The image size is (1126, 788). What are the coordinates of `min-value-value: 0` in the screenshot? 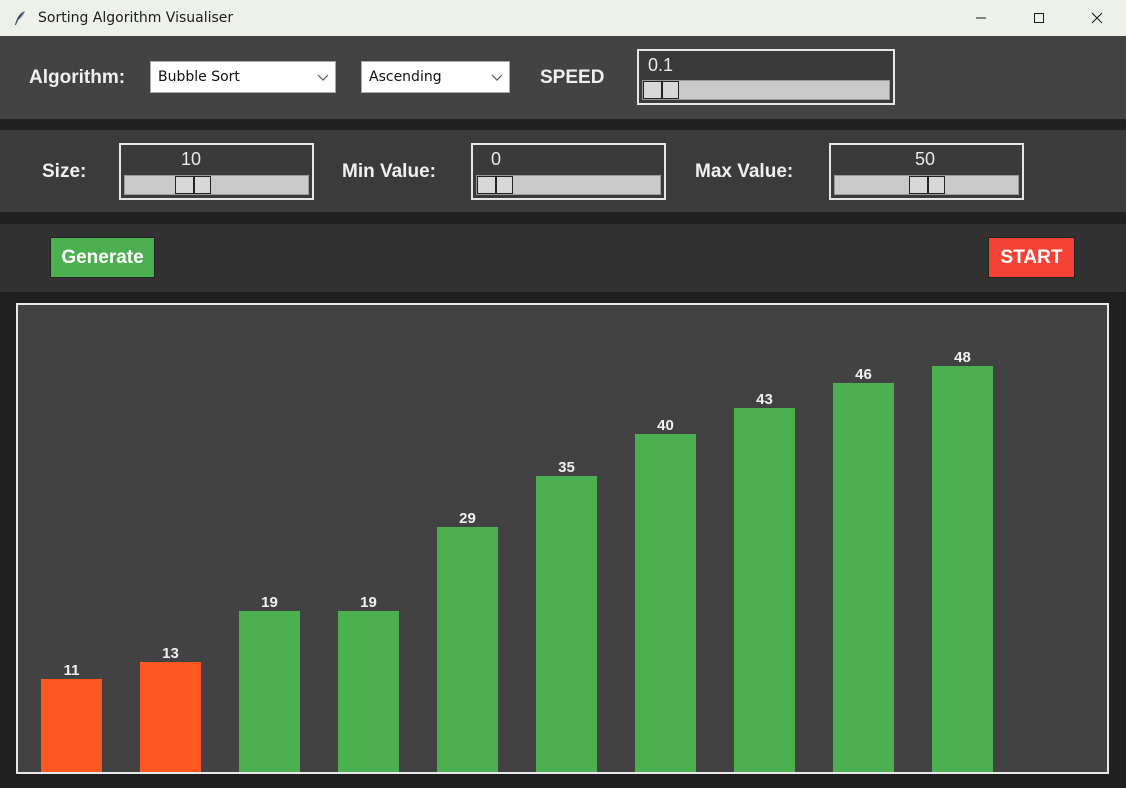 It's located at (496, 159).